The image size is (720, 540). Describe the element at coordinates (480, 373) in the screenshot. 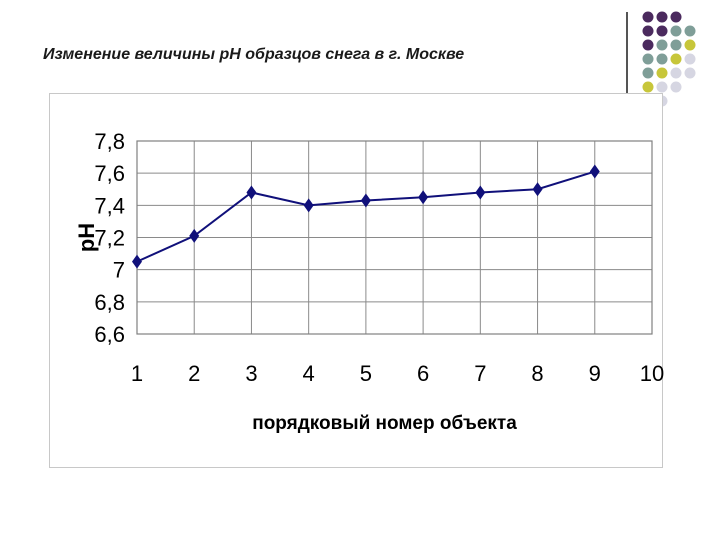

I see `x-tick-label: 7` at that location.